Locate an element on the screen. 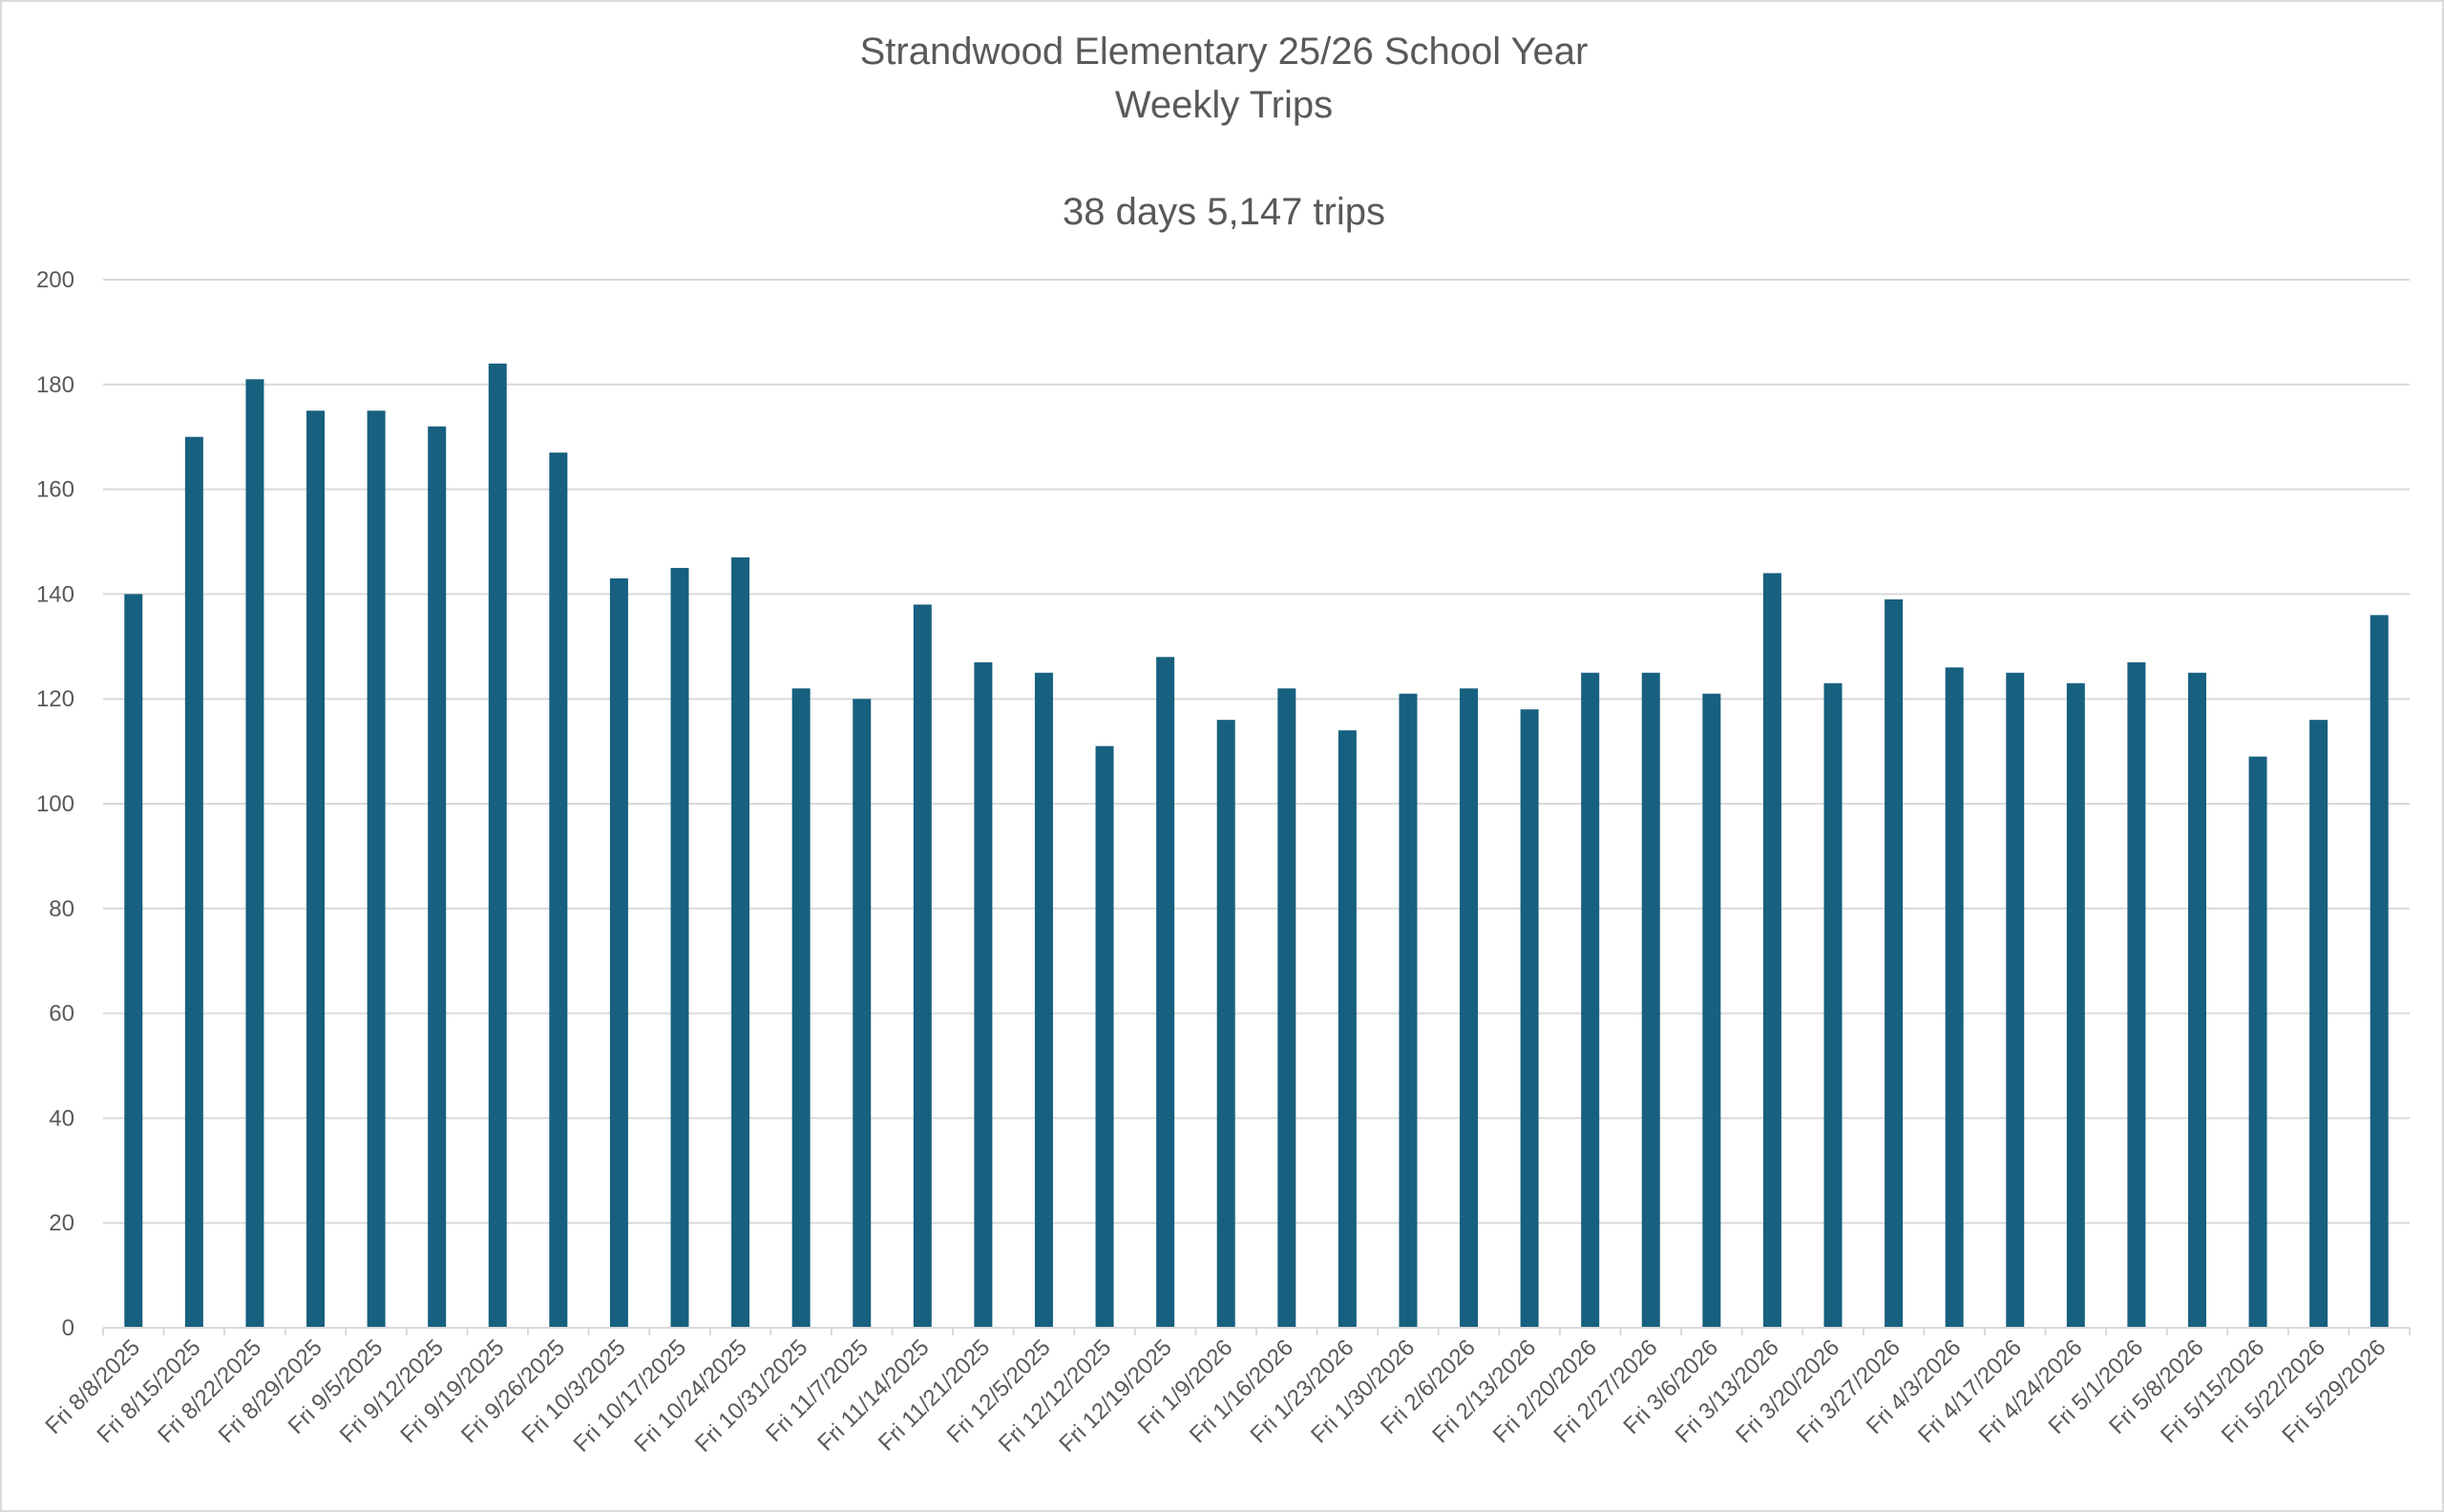 The height and width of the screenshot is (1512, 2444). chart-title: Strandwood Elementary 25/26 School Year is located at coordinates (1224, 52).